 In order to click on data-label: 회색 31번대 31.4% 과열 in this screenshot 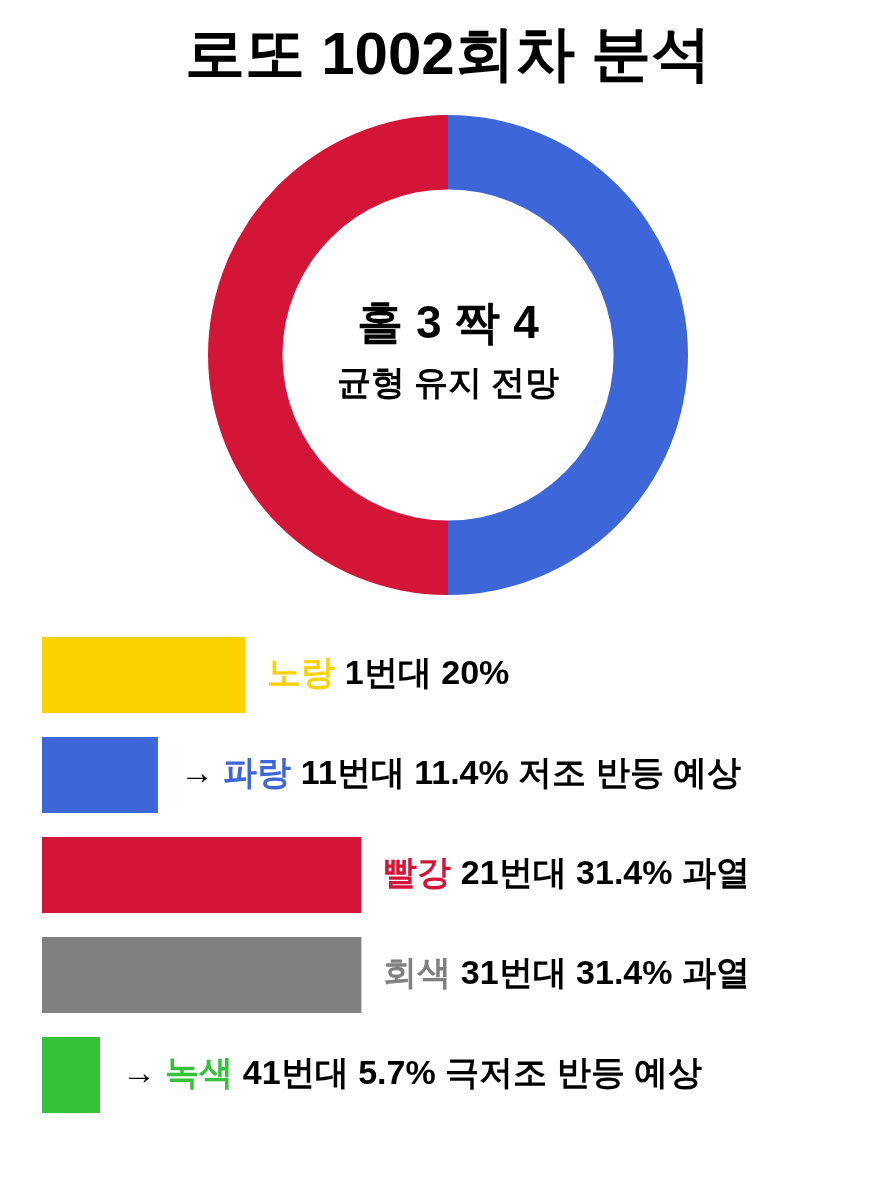, I will do `click(566, 972)`.